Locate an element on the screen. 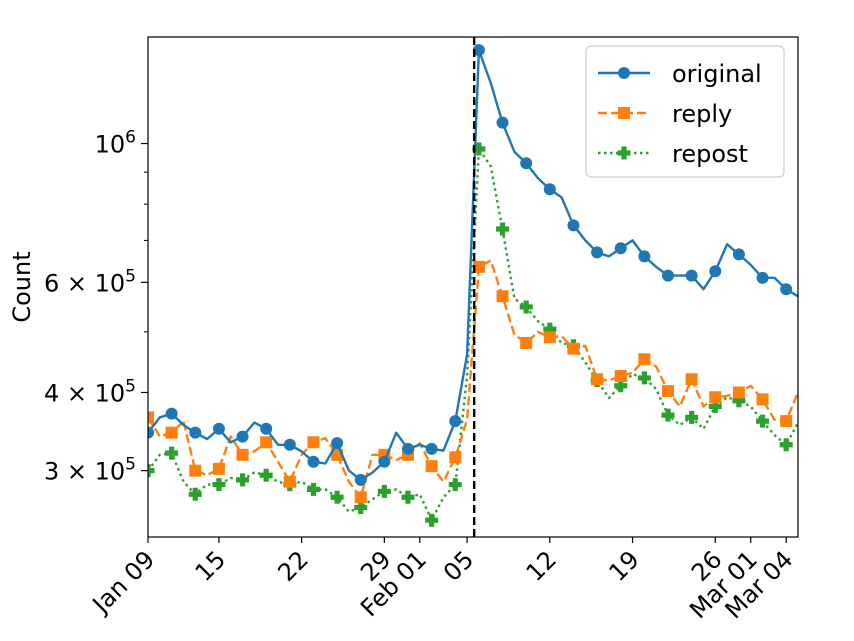  legend-box is located at coordinates (685, 111).